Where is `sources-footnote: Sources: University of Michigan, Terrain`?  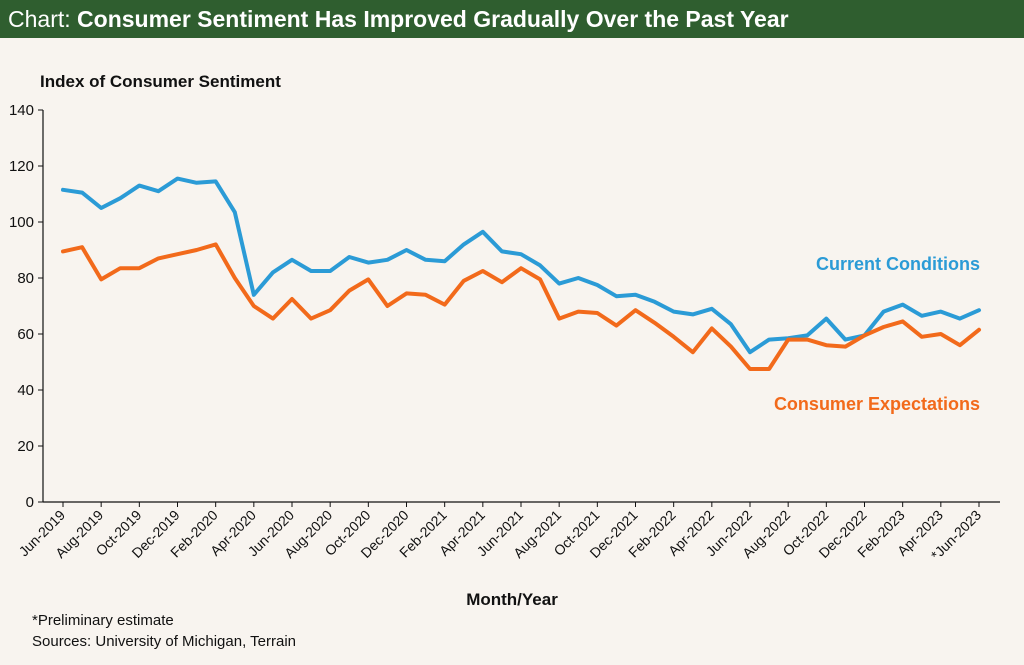 sources-footnote: Sources: University of Michigan, Terrain is located at coordinates (164, 641).